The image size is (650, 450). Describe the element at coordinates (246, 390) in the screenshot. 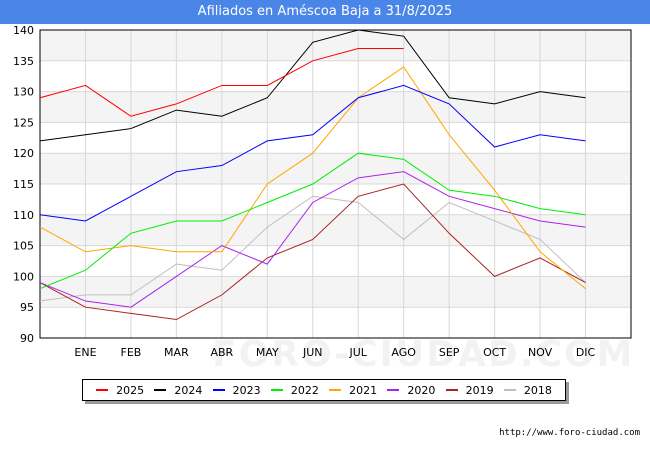

I see `legend-label: 2023` at that location.